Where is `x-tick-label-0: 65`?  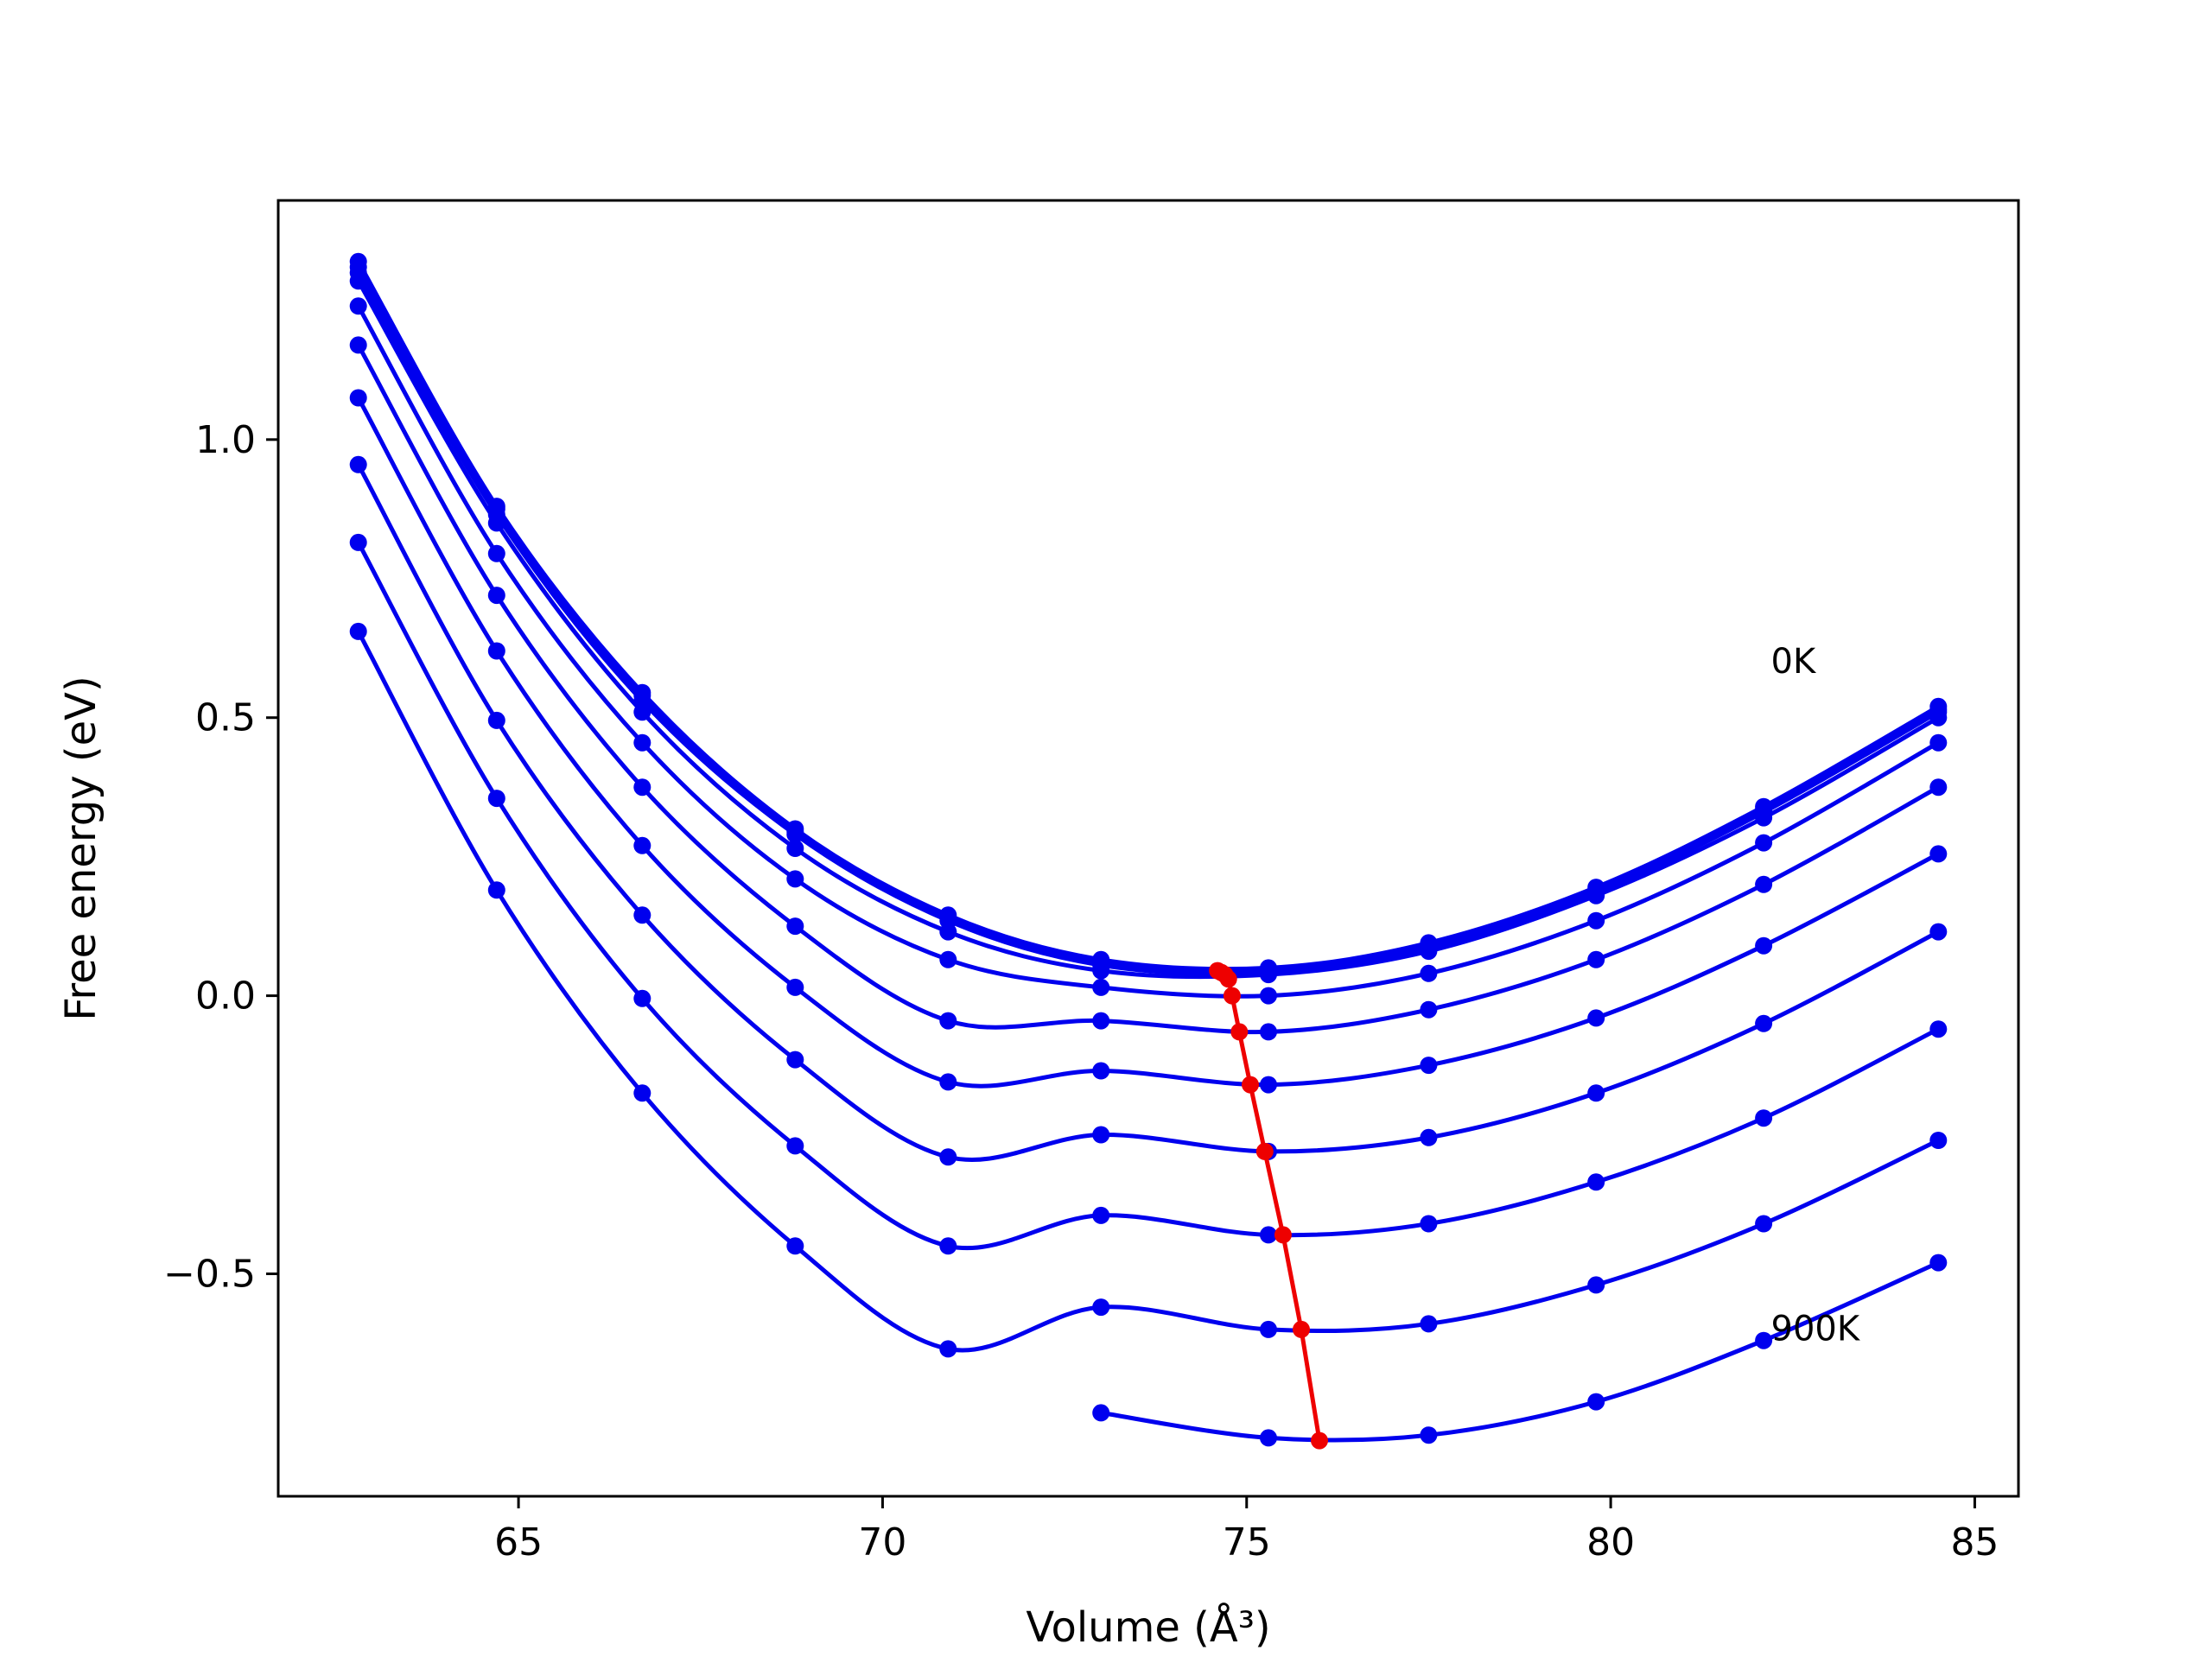
x-tick-label-0: 65 is located at coordinates (518, 1543).